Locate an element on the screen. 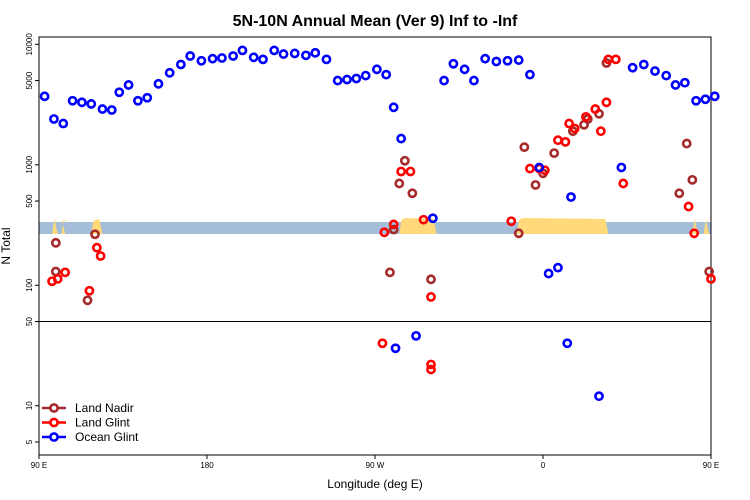  y-tick-label: 100 is located at coordinates (29, 285).